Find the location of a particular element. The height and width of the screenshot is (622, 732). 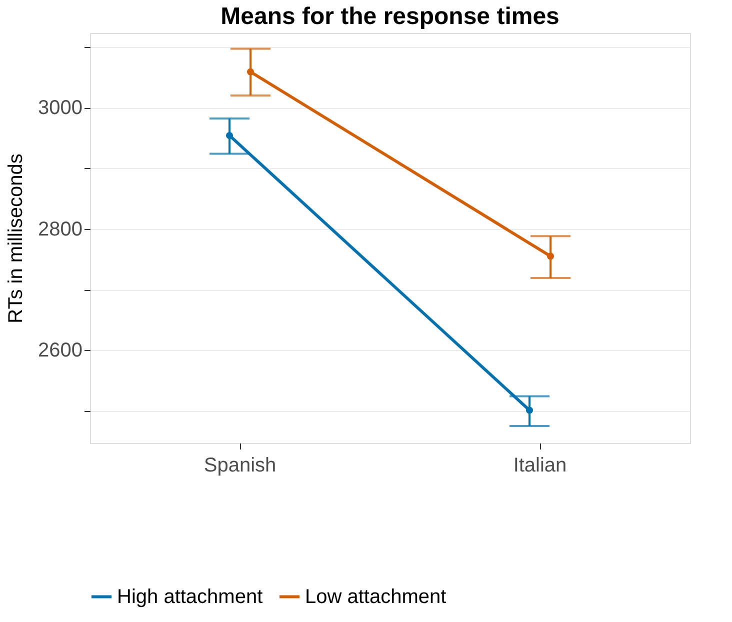

y-tick-label: 2800 is located at coordinates (60, 229).